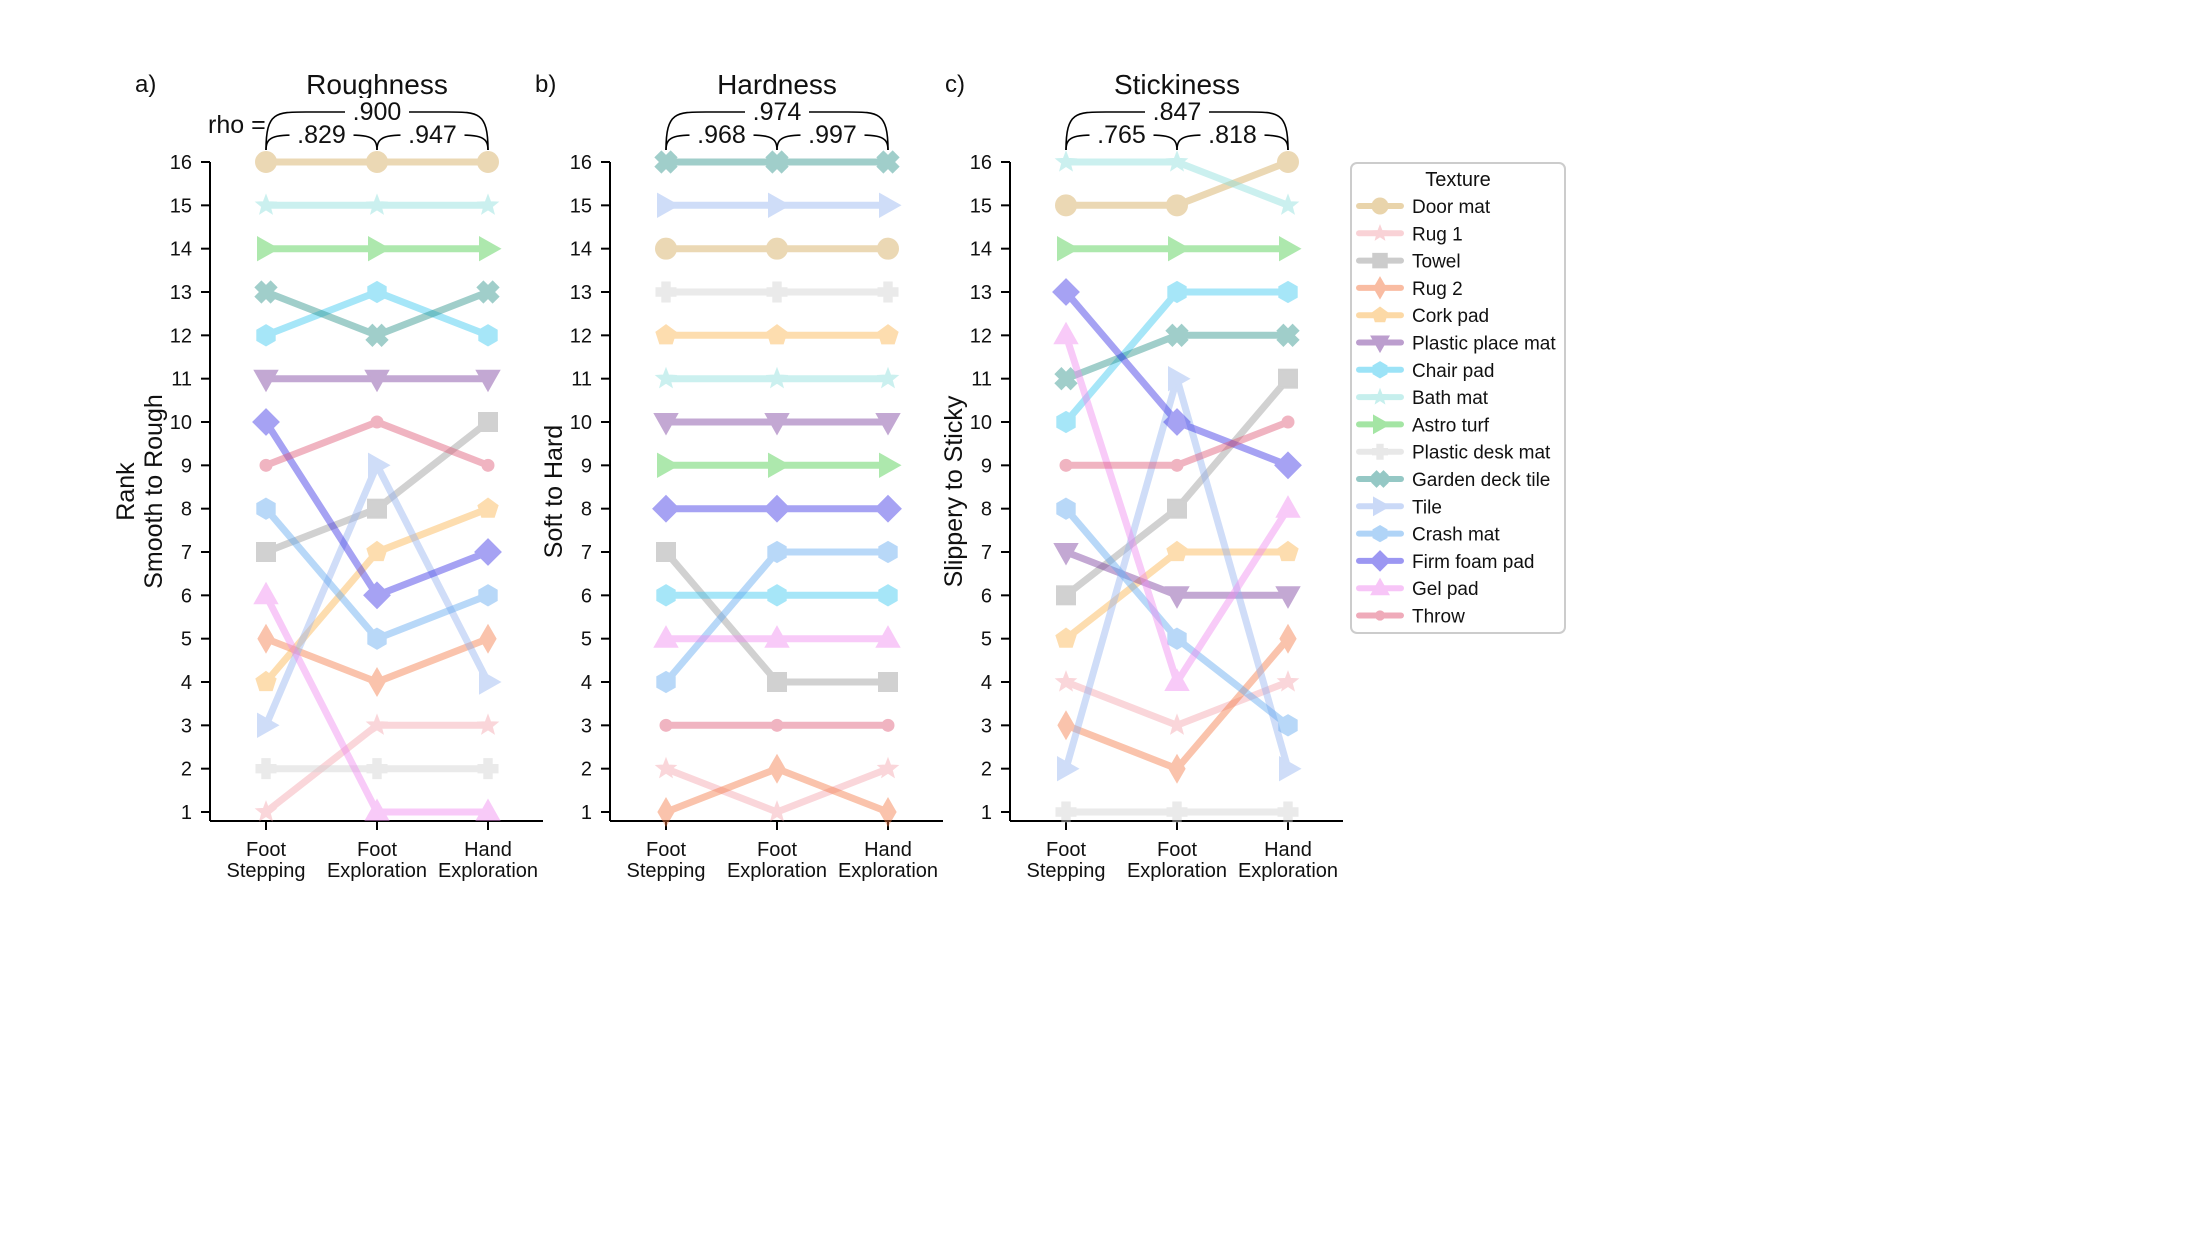 The width and height of the screenshot is (2203, 1238). Describe the element at coordinates (777, 377) in the screenshot. I see `series-bath-mat` at that location.